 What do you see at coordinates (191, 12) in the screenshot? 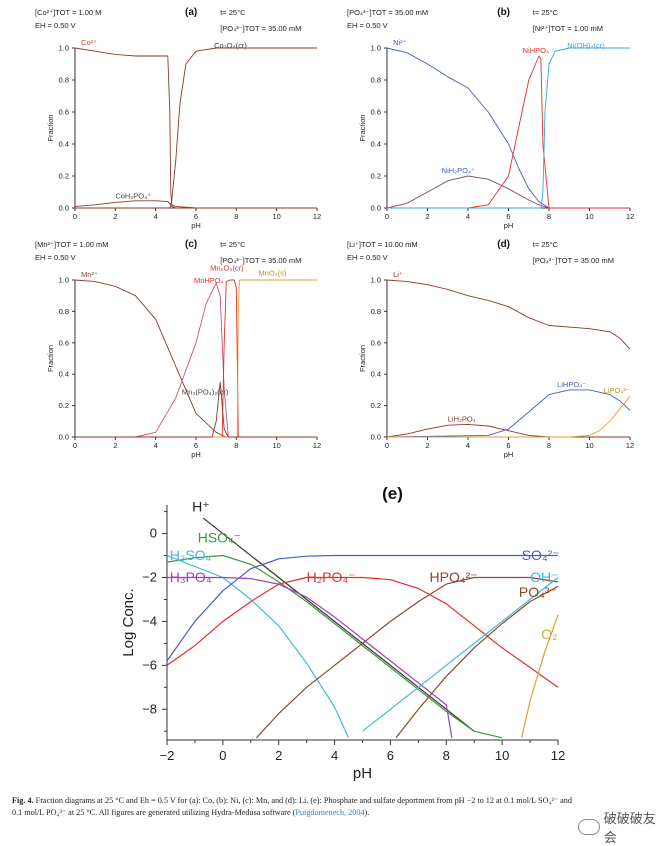
I see `panel-label: (a)` at bounding box center [191, 12].